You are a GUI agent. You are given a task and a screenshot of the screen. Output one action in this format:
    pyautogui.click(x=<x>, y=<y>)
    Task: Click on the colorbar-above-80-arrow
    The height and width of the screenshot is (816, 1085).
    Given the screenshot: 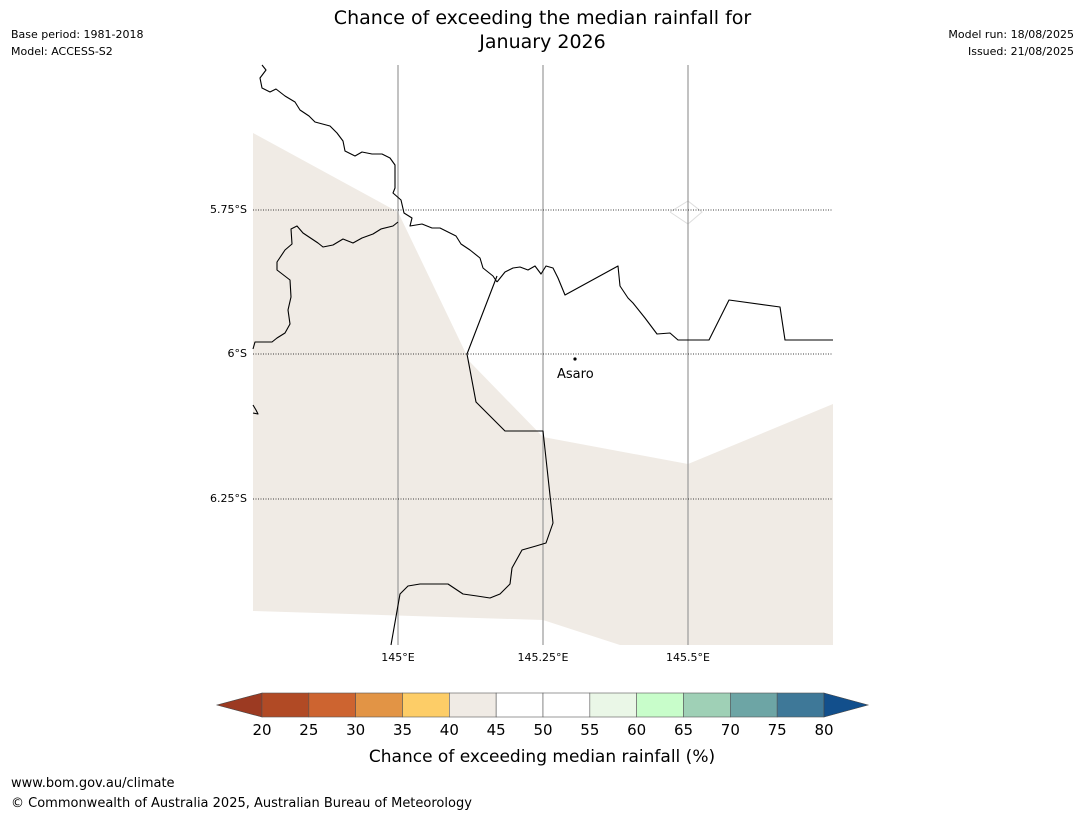 What is the action you would take?
    pyautogui.click(x=846, y=705)
    